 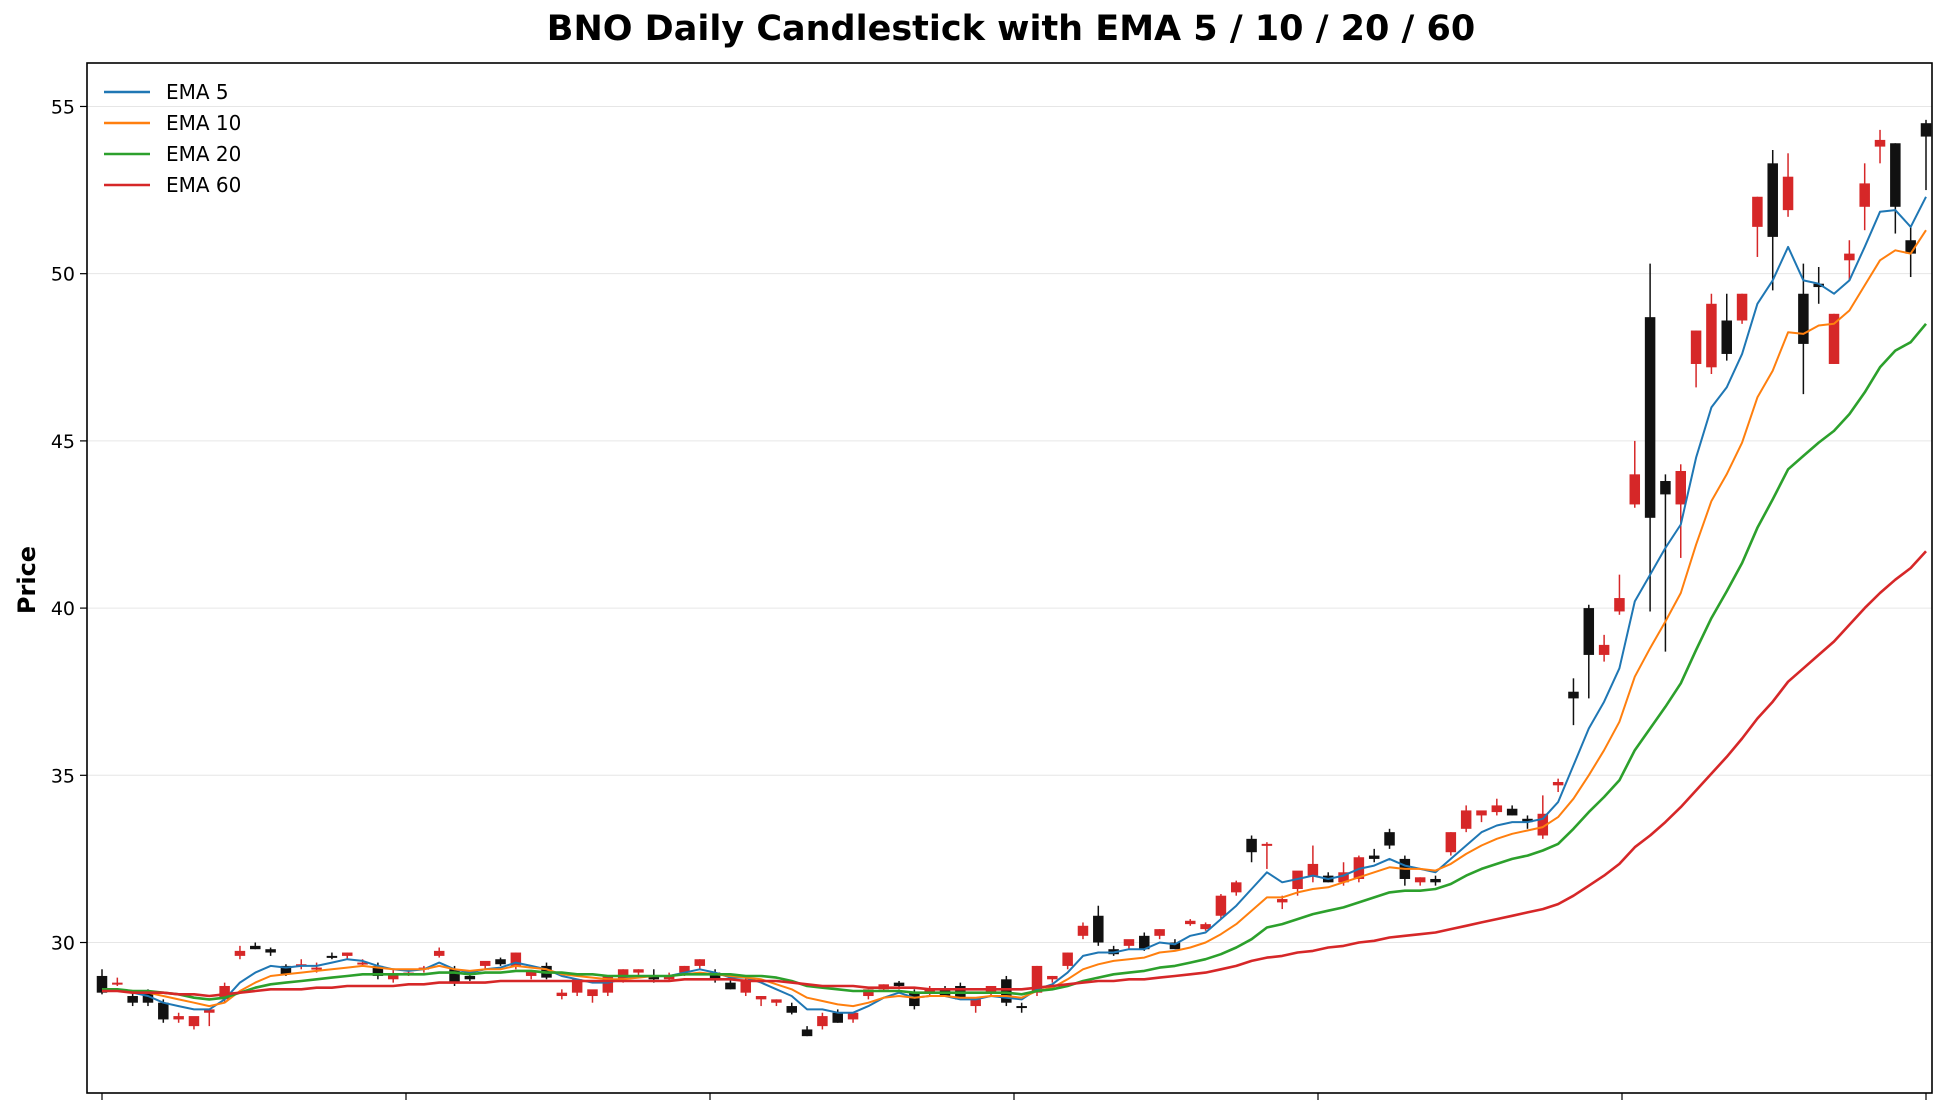 What do you see at coordinates (63, 609) in the screenshot?
I see `y-tick-label: 40` at bounding box center [63, 609].